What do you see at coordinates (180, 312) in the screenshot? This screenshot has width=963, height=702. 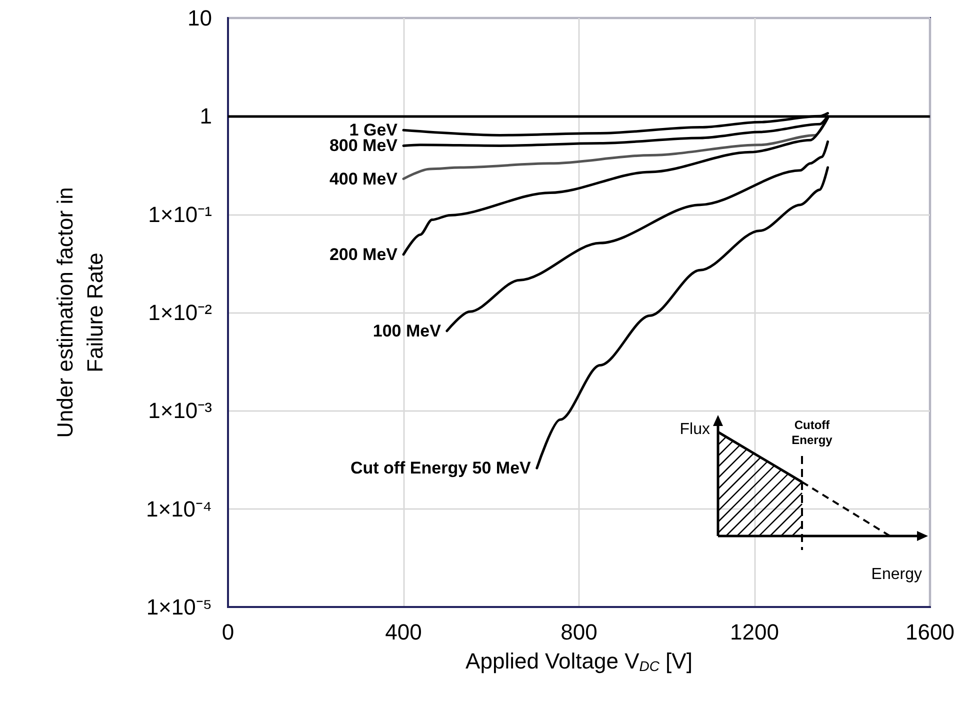 I see `y-tick-label: 1×10⁻²` at bounding box center [180, 312].